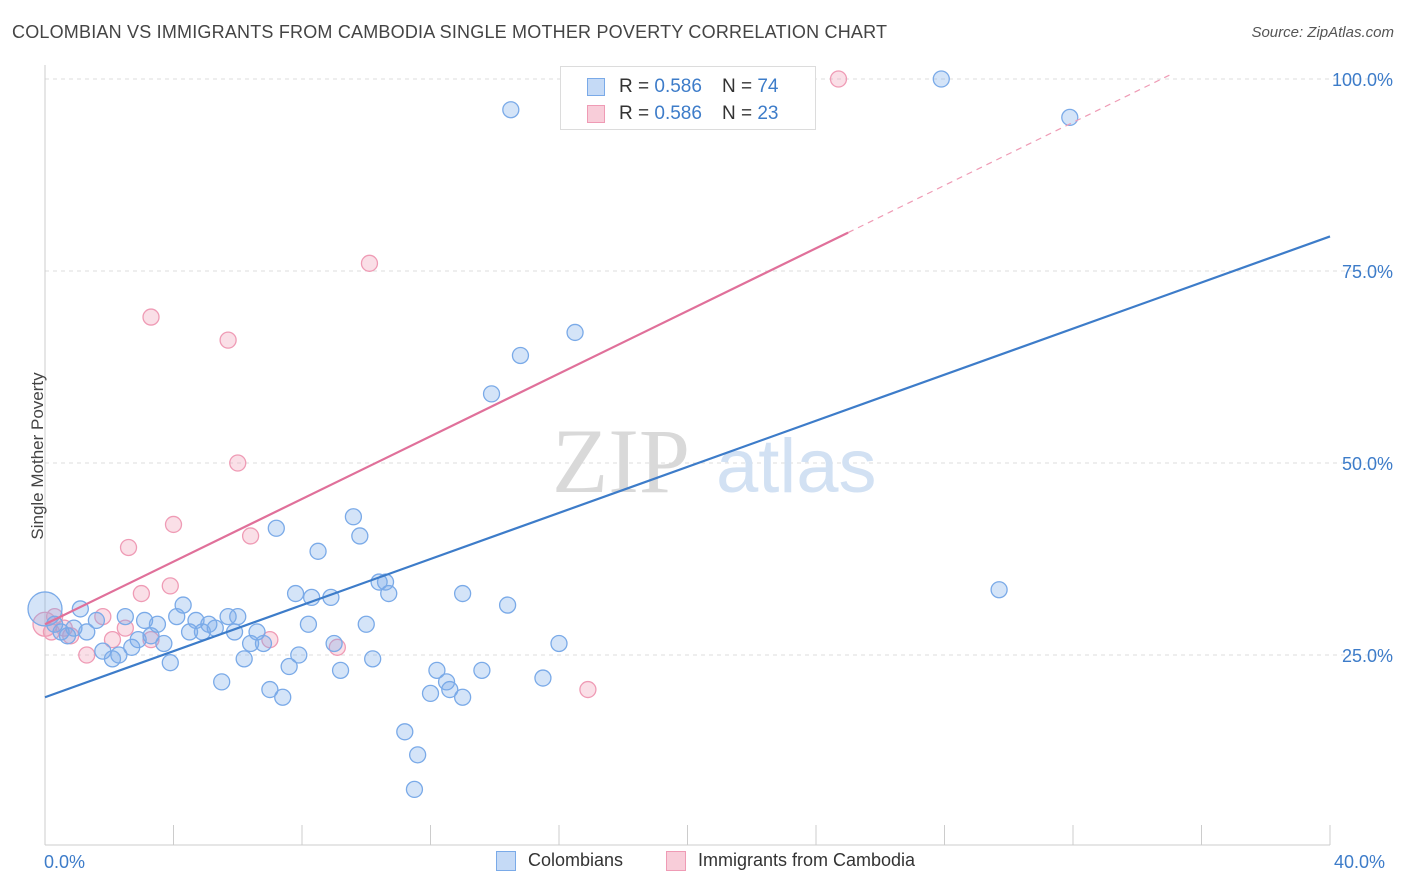 The width and height of the screenshot is (1406, 892). I want to click on legend-top: R = 0.586 N = 74 R = 0.586 N = 23, so click(688, 98).